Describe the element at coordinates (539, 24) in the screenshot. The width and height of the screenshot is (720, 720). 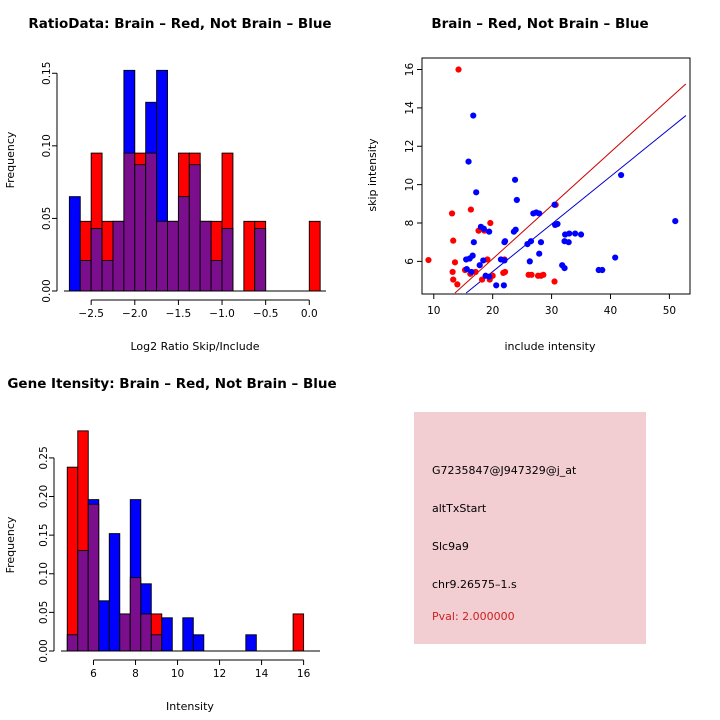
I see `scatter-title: Brain – Red, Not Brain – Blue` at that location.